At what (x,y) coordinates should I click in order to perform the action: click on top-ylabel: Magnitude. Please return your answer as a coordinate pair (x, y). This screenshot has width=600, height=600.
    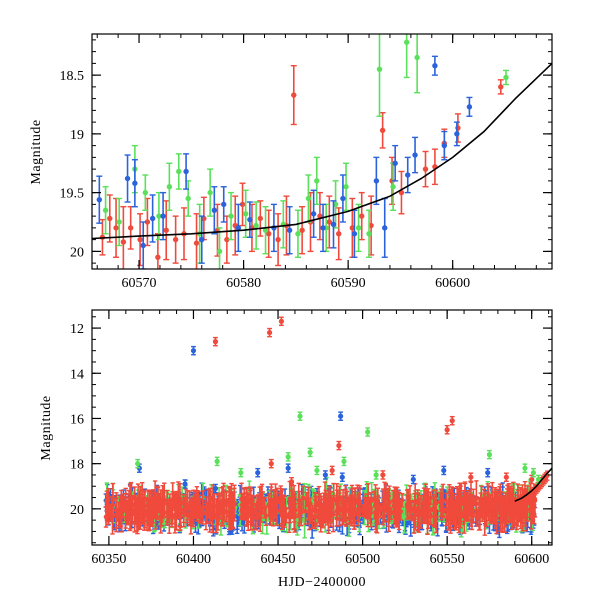
    Looking at the image, I should click on (36, 151).